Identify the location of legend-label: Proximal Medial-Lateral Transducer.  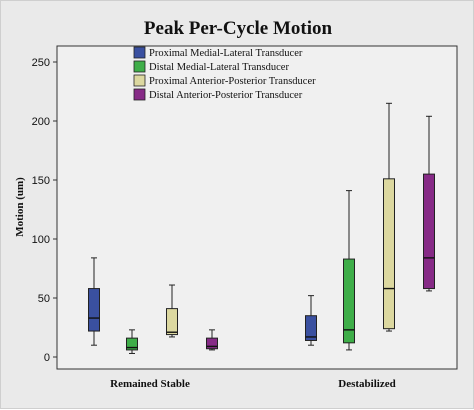
(226, 53).